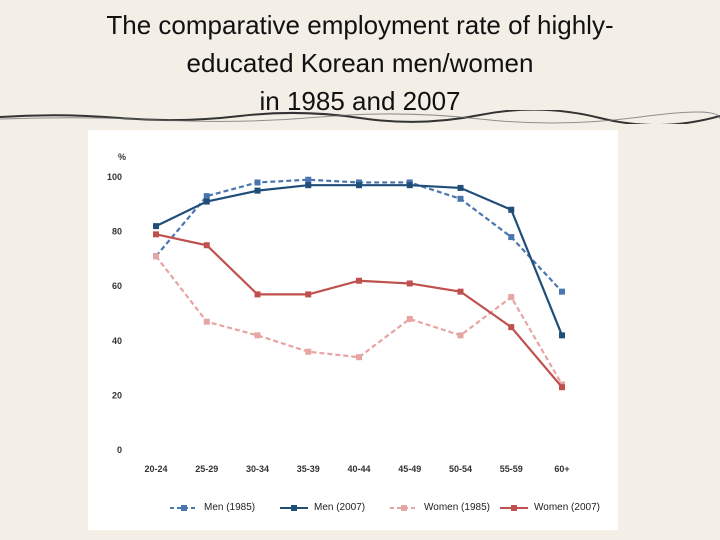  Describe the element at coordinates (206, 469) in the screenshot. I see `x-tick-label: 25-29` at that location.